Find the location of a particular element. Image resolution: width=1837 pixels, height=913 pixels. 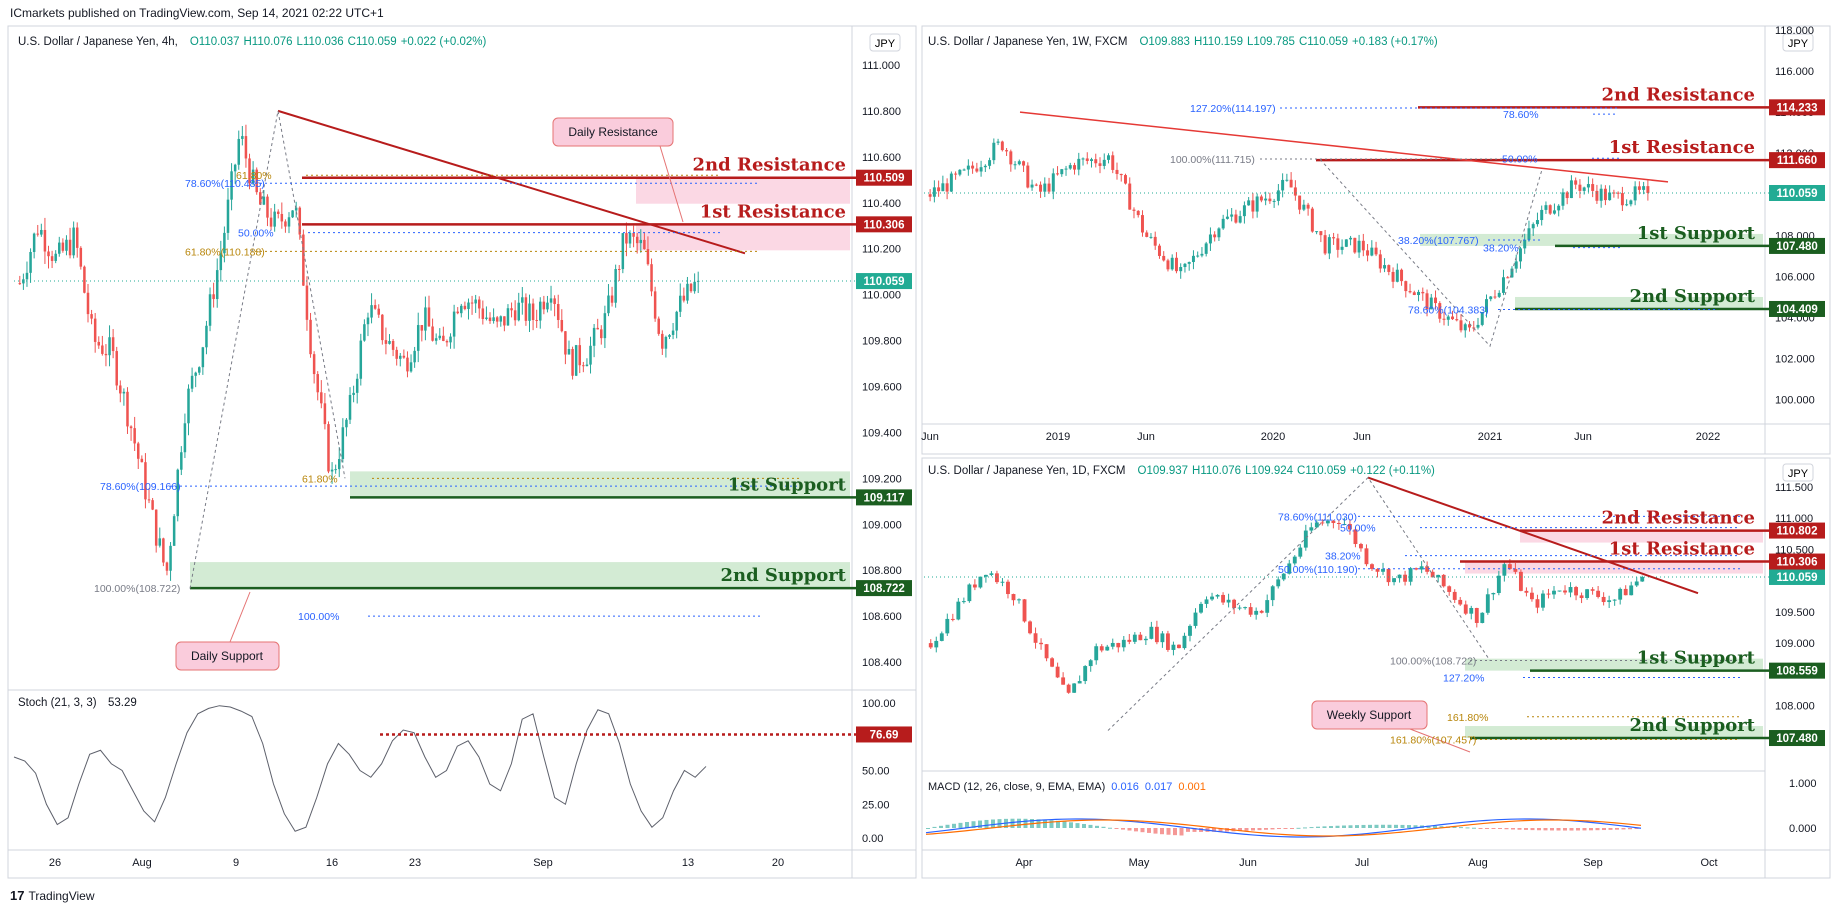

w1-trendline is located at coordinates (1344, 147).